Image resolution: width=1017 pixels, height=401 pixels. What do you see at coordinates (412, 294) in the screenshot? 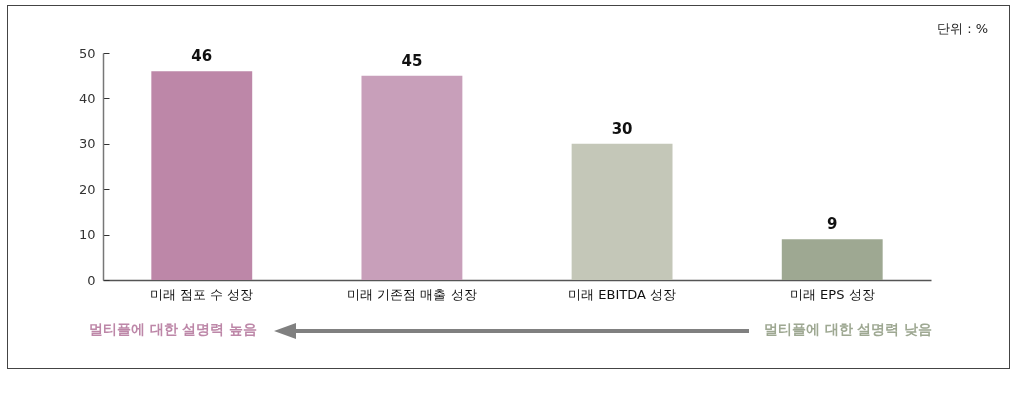
I see `x-tick-label: 미래 기존점 매출 성장` at bounding box center [412, 294].